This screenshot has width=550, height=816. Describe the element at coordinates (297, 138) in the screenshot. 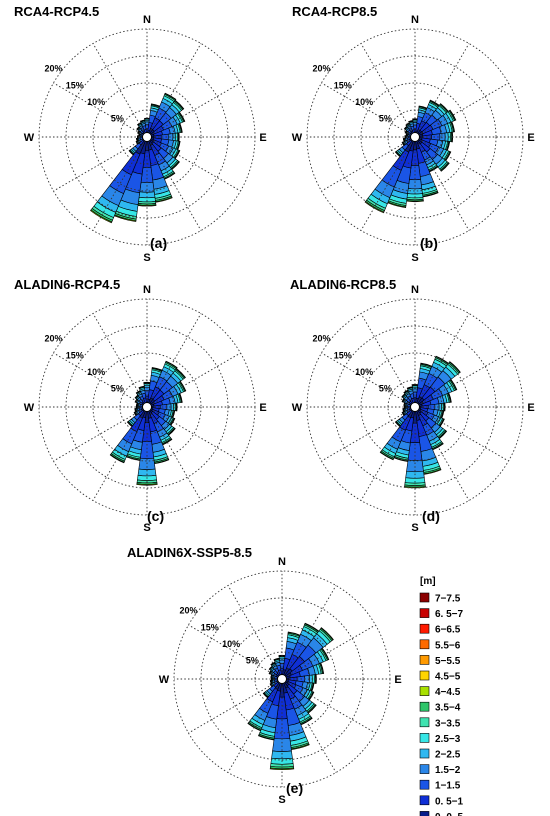

I see `compass-w: W` at that location.